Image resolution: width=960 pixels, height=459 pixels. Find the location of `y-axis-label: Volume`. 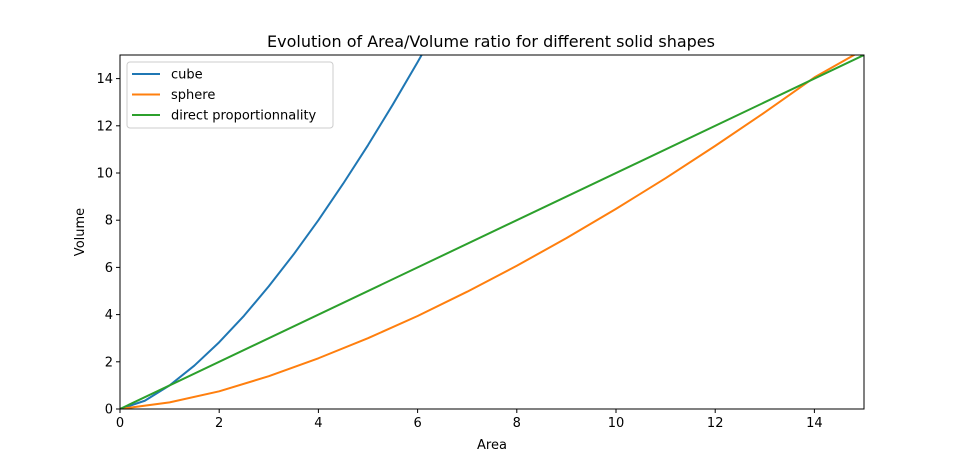

y-axis-label: Volume is located at coordinates (80, 232).